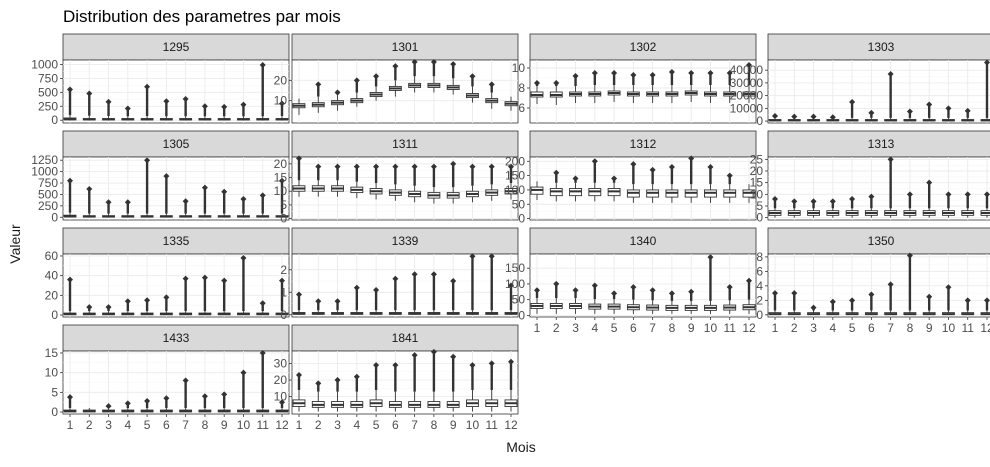  What do you see at coordinates (281, 178) in the screenshot?
I see `y-tick-label: 15` at bounding box center [281, 178].